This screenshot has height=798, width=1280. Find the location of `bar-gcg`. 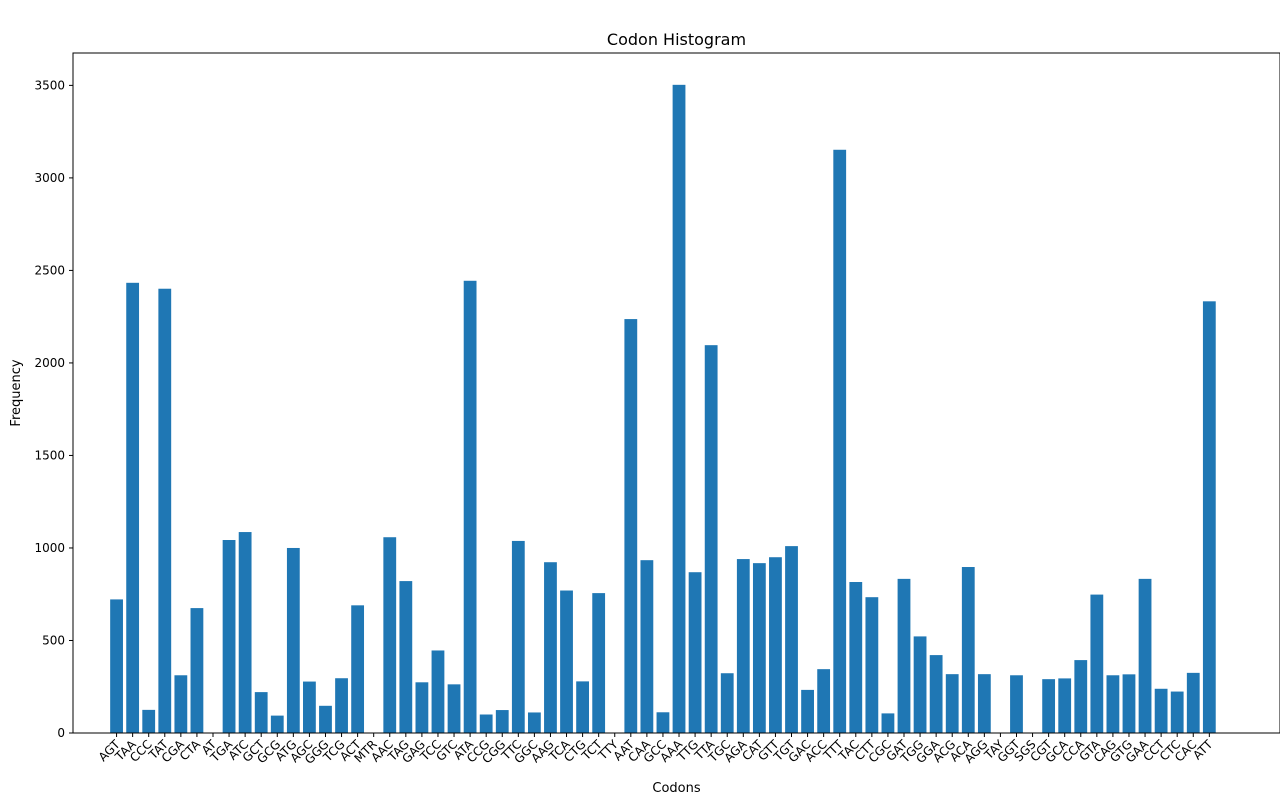

bar-gcg is located at coordinates (277, 724).